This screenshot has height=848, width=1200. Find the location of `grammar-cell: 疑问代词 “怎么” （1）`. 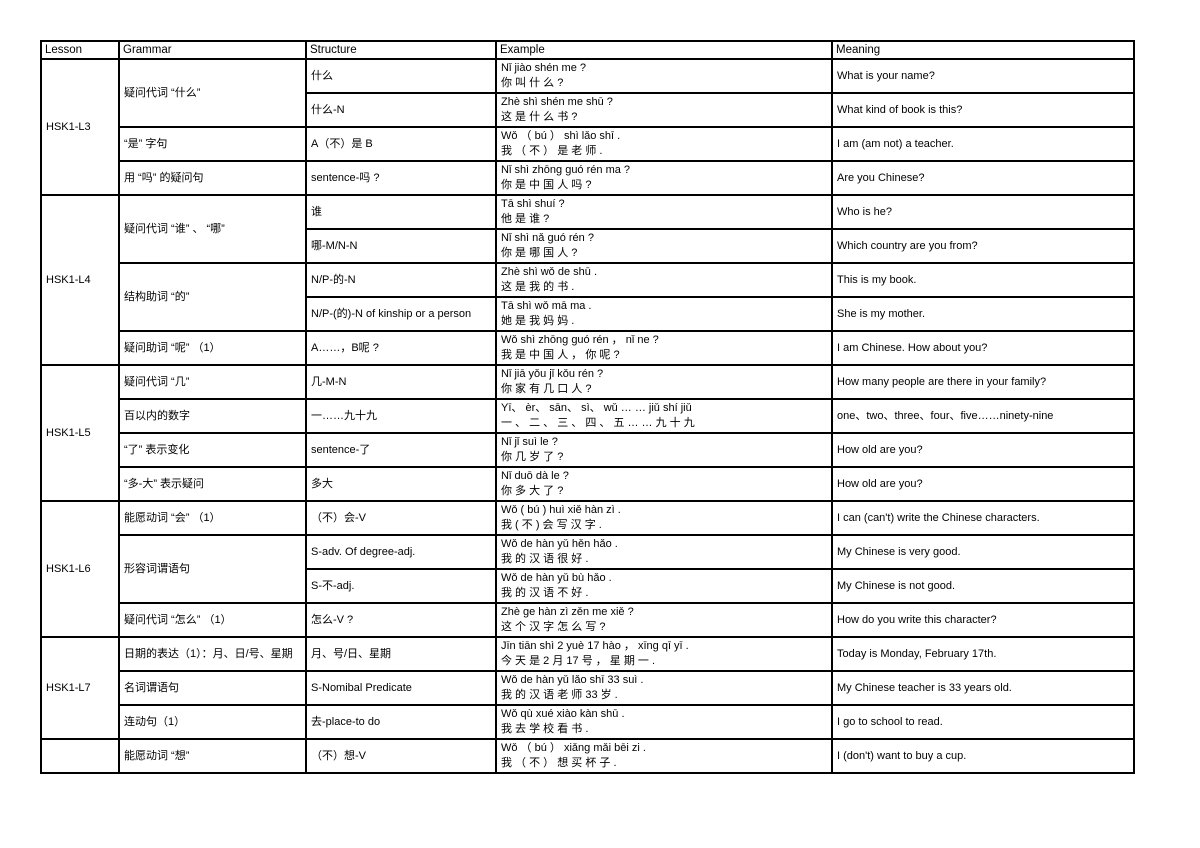

grammar-cell: 疑问代词 “怎么” （1） is located at coordinates (212, 620).